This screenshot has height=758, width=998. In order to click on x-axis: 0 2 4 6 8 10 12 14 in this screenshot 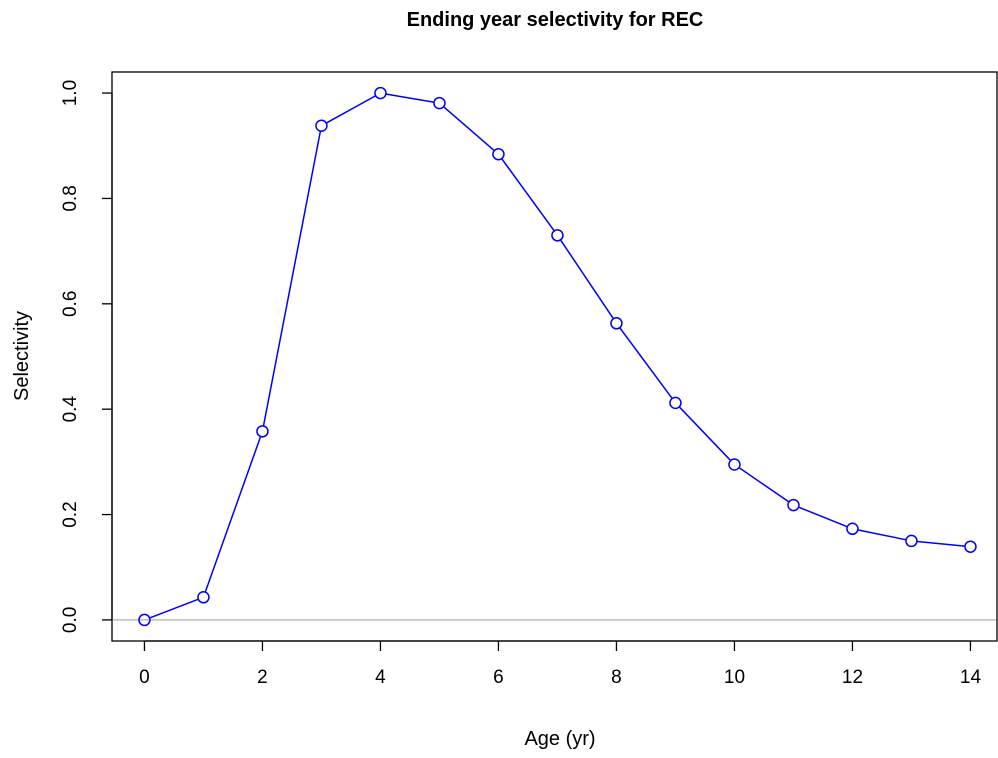, I will do `click(560, 664)`.